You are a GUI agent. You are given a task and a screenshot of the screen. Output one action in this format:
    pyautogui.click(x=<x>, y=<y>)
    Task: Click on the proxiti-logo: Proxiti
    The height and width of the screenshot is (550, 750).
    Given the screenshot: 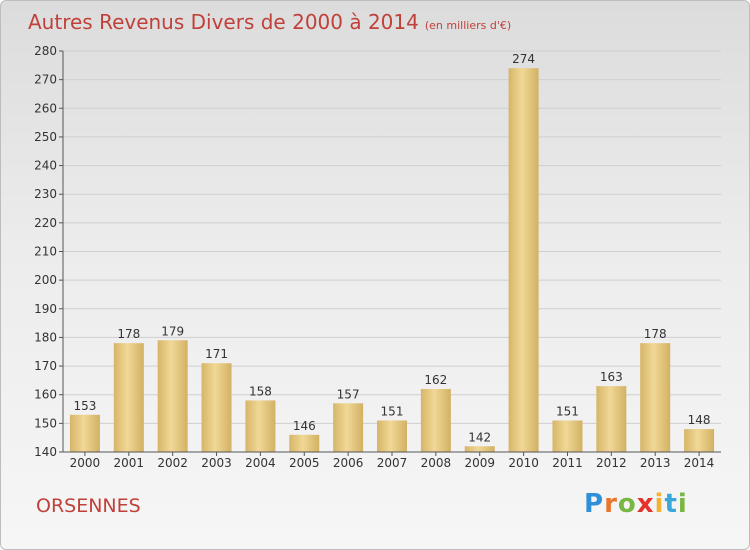 What is the action you would take?
    pyautogui.click(x=636, y=504)
    